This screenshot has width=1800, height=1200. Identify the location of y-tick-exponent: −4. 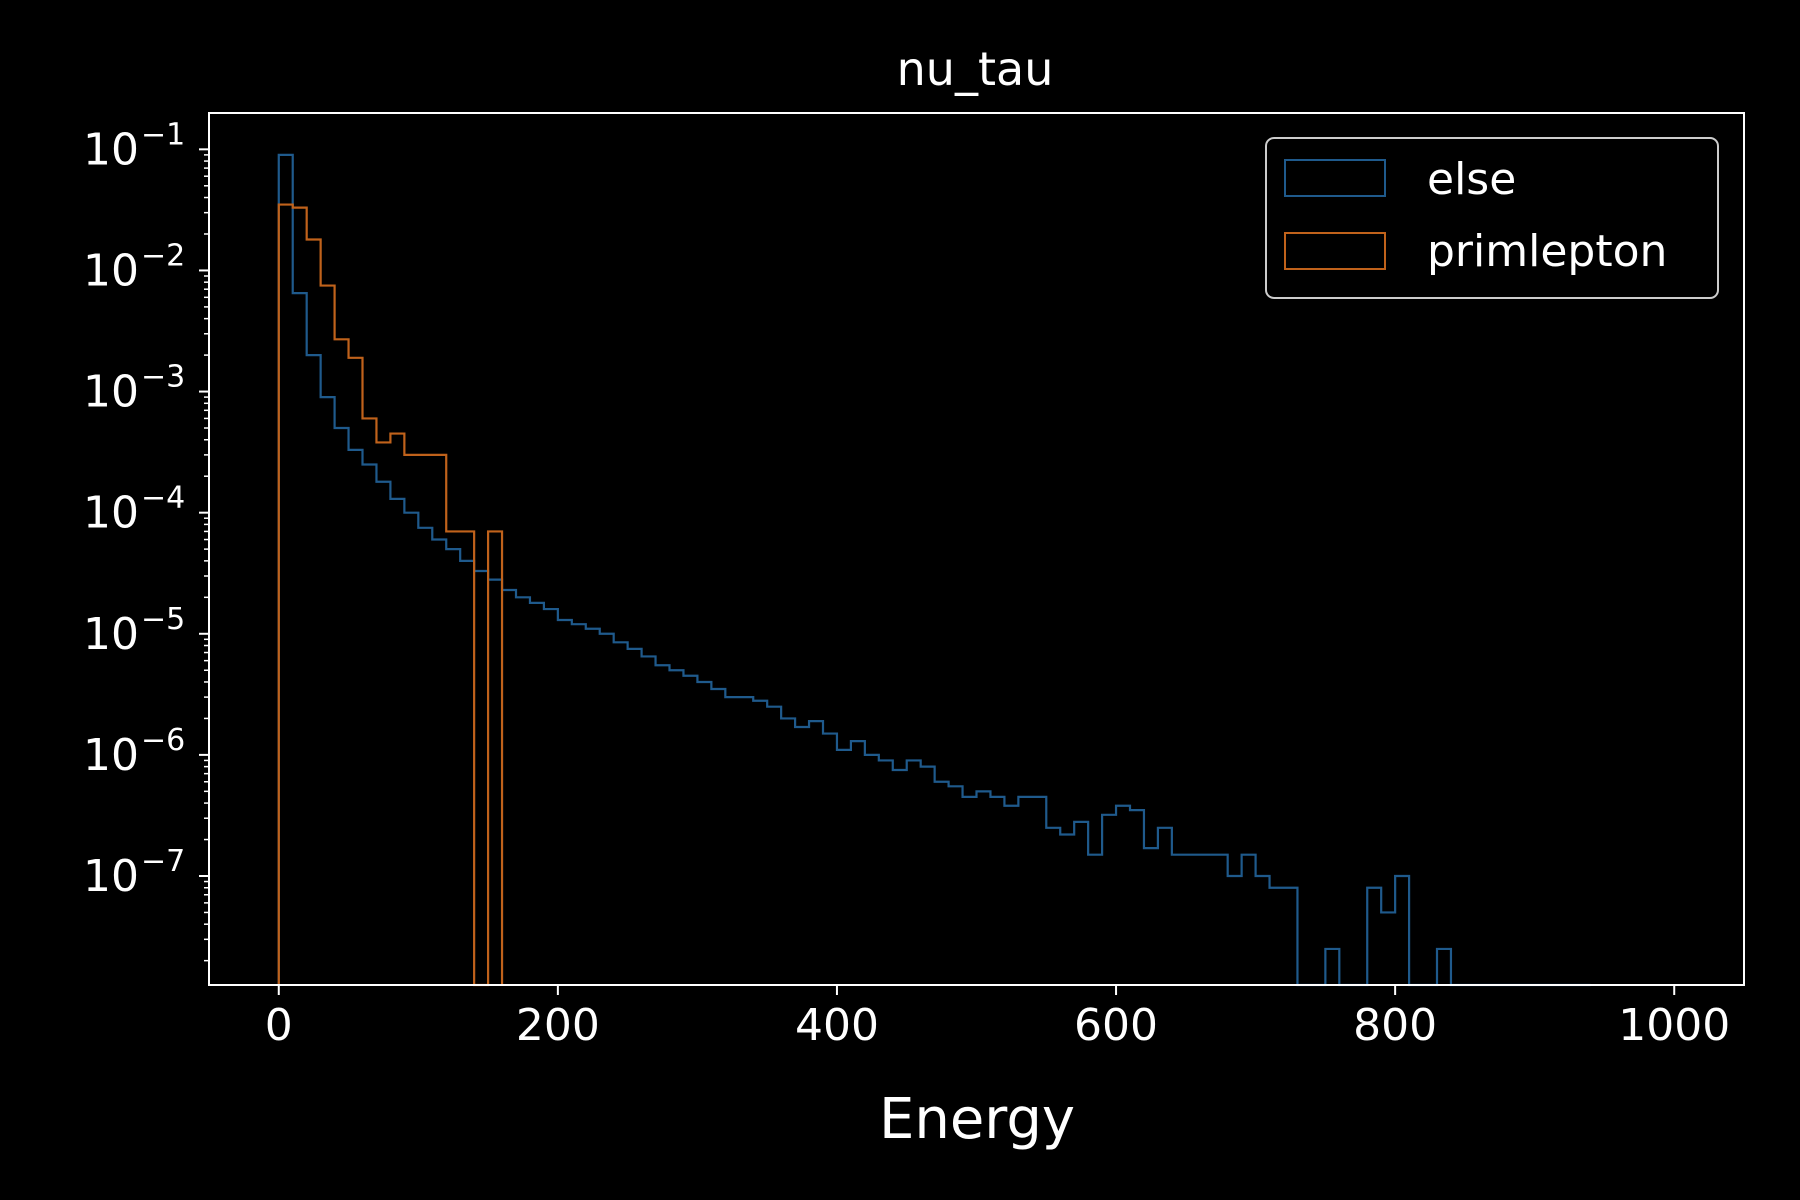
(163, 498).